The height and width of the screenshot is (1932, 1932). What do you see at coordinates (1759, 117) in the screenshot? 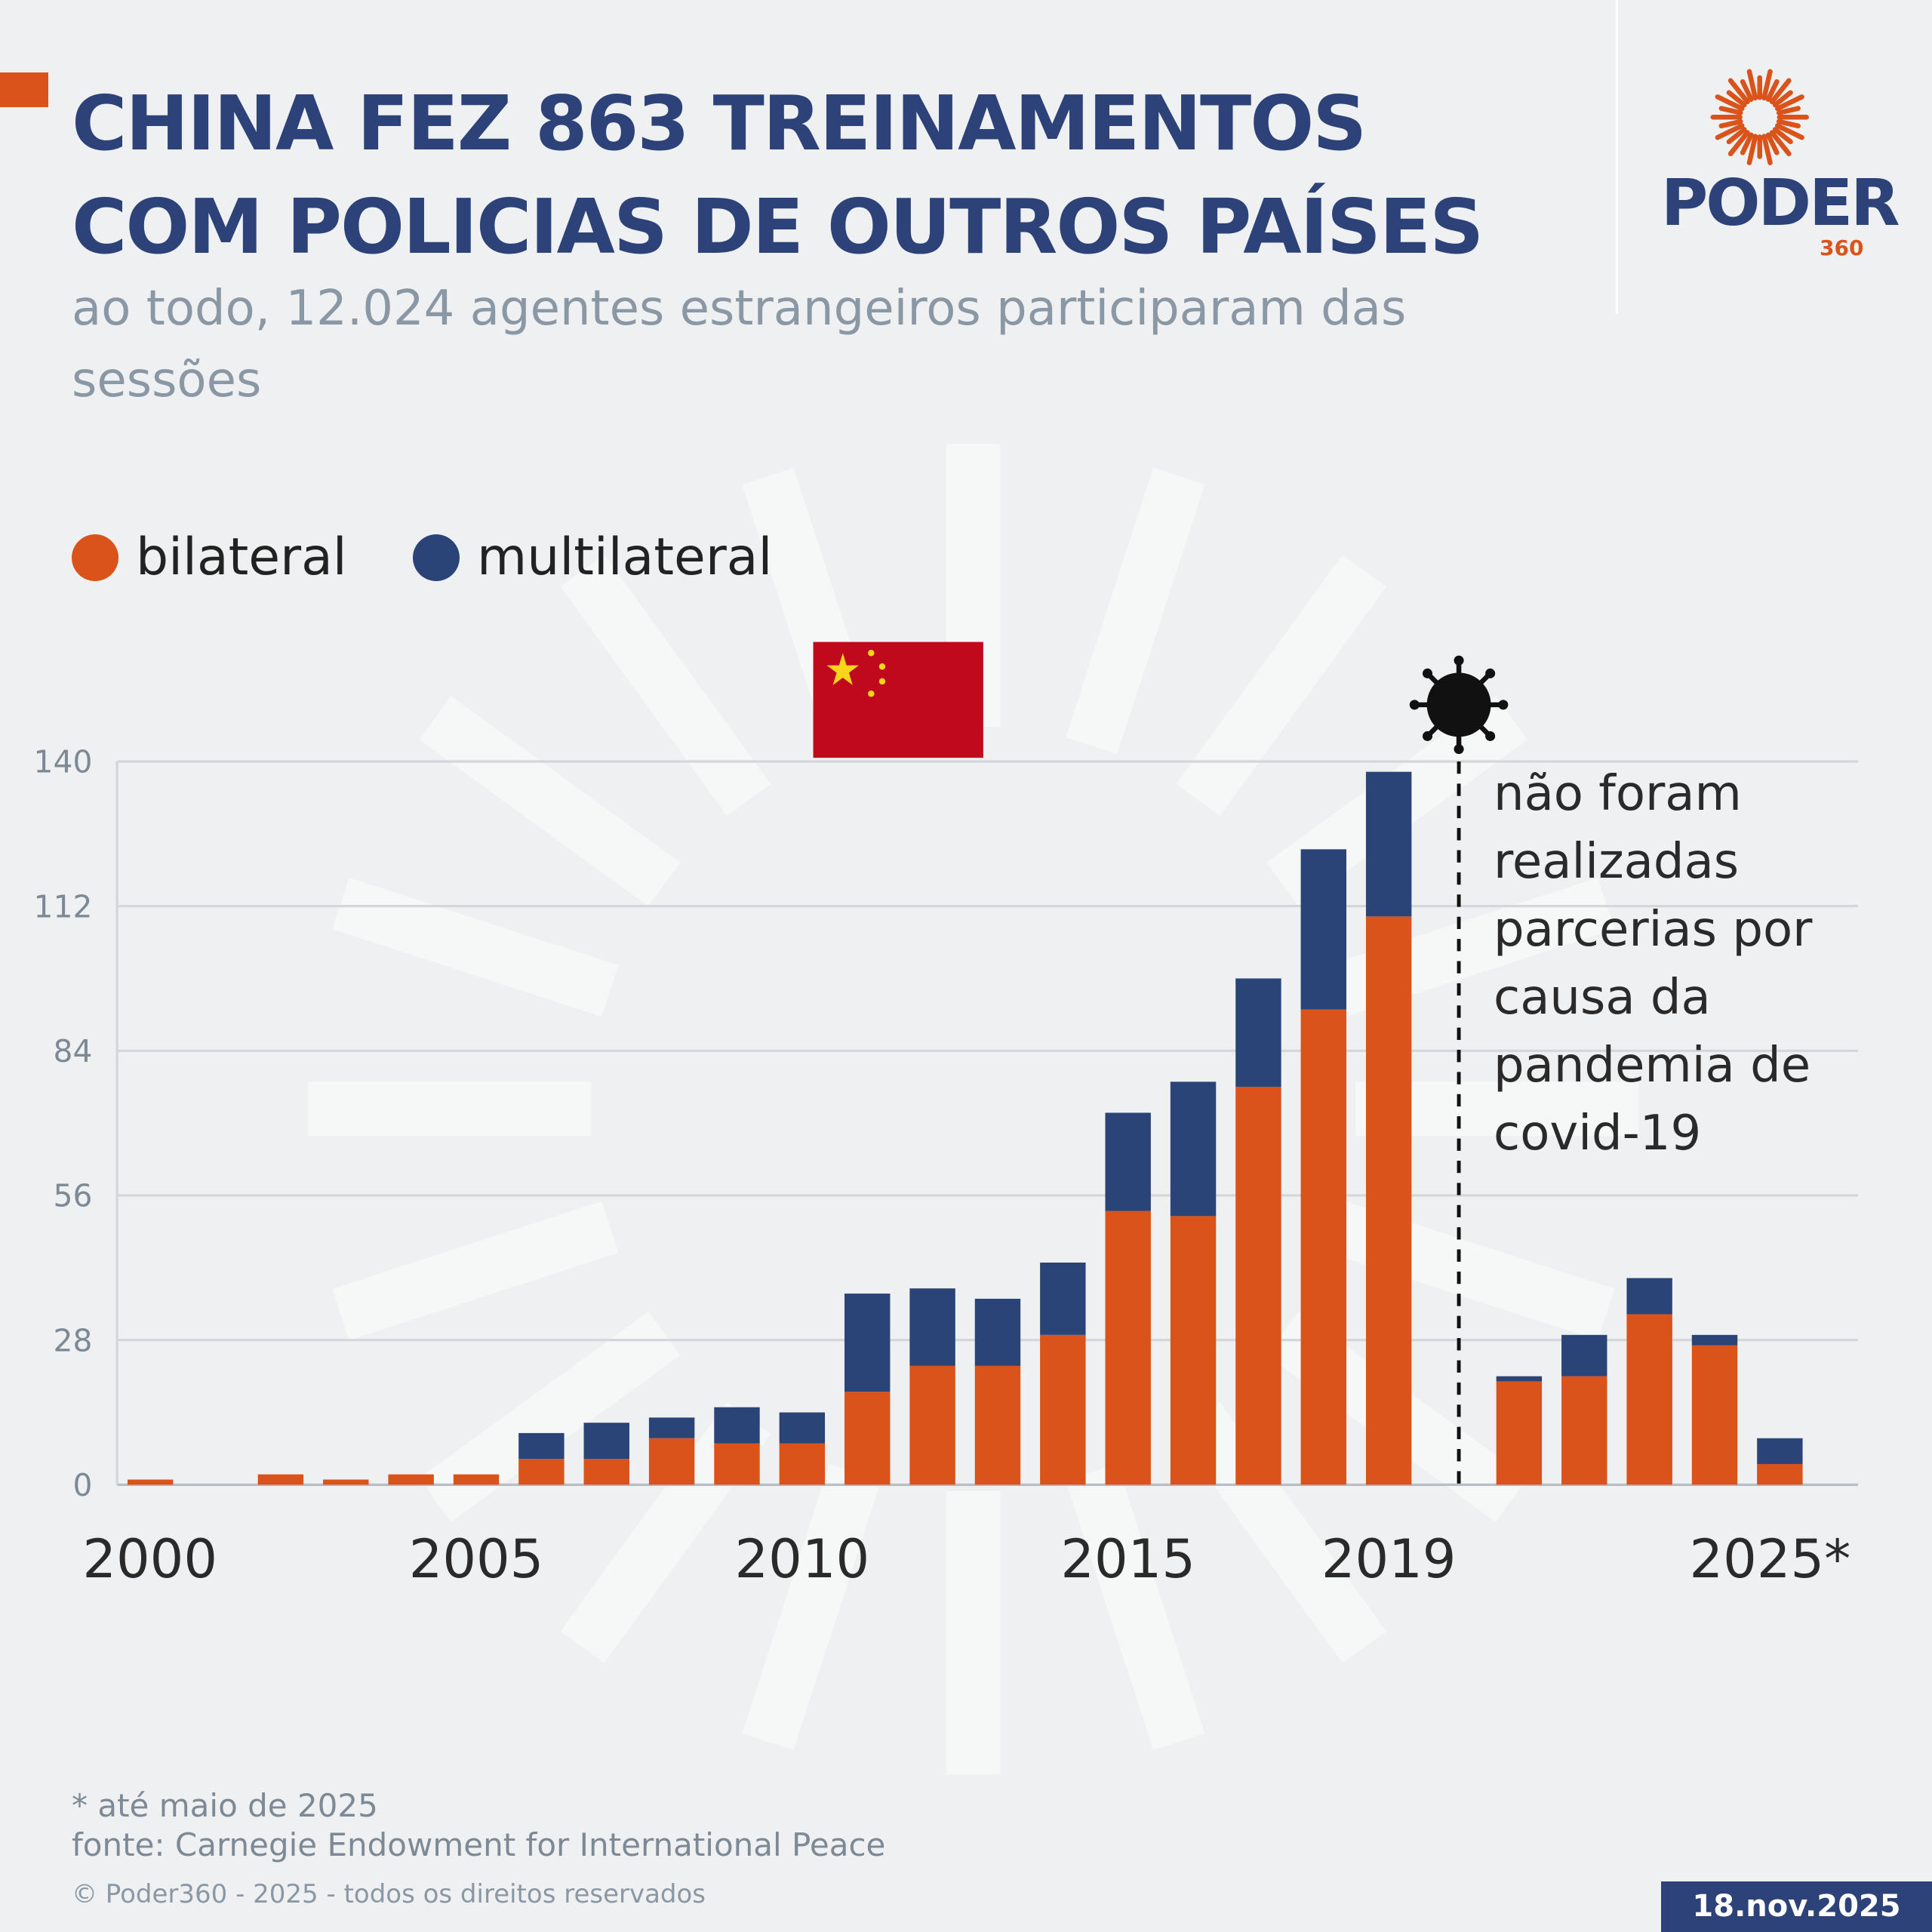
I see `poder360-sun-logo` at bounding box center [1759, 117].